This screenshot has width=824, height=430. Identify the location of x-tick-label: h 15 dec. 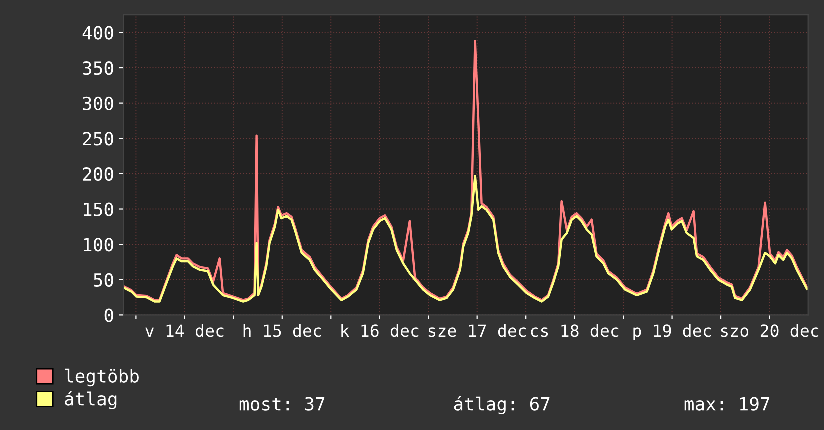
(283, 331).